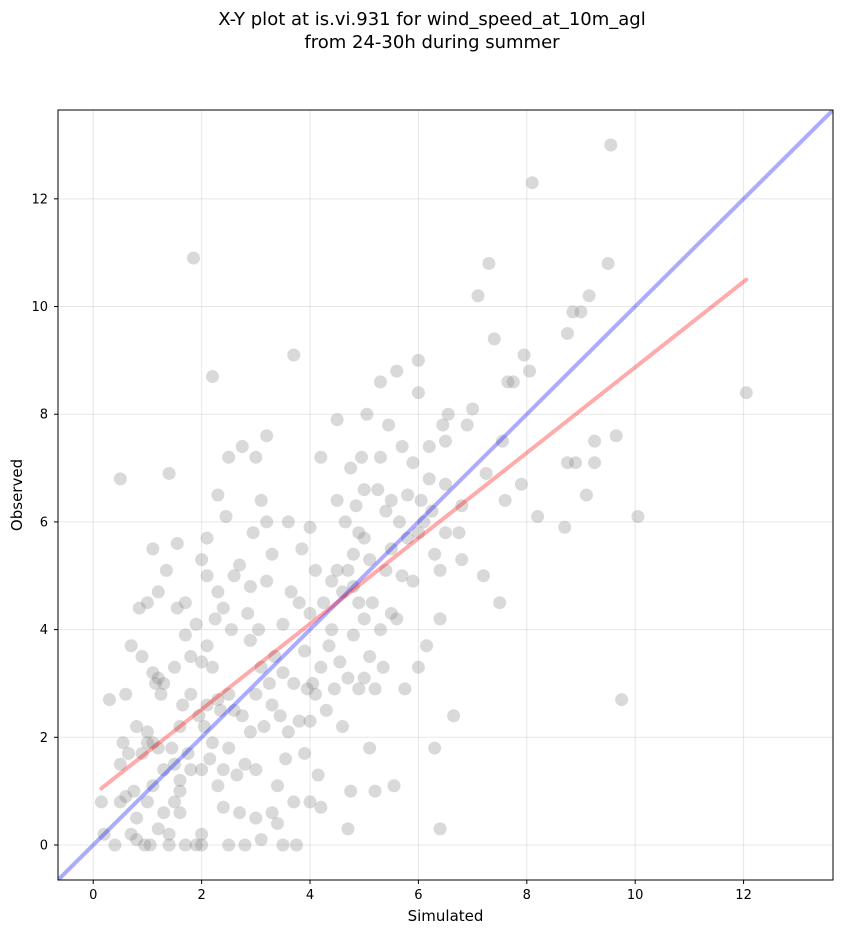 This screenshot has width=842, height=934. What do you see at coordinates (44, 630) in the screenshot?
I see `y-tick-label: 4` at bounding box center [44, 630].